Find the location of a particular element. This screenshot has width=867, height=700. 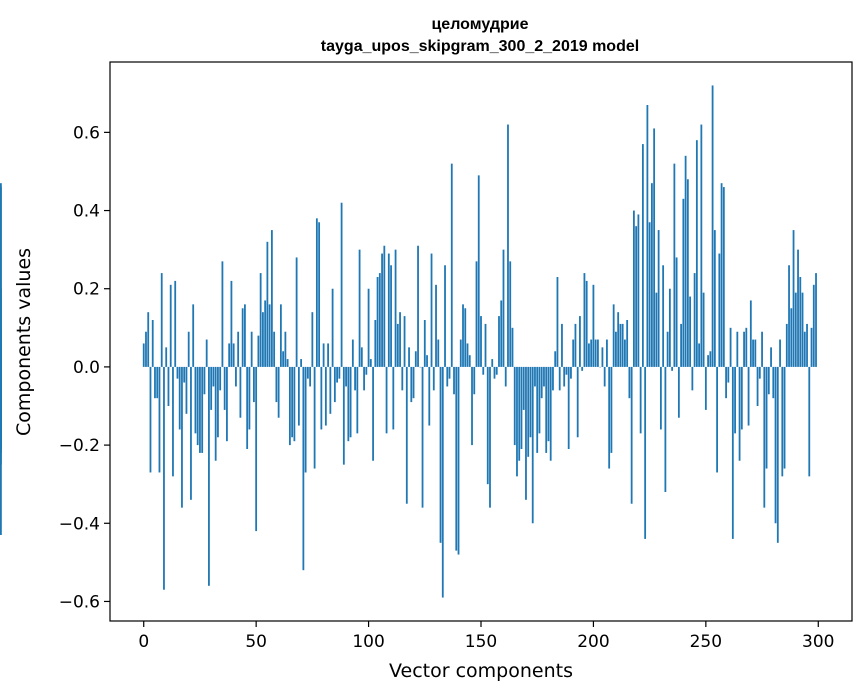

x-tick-label: 200 is located at coordinates (593, 642).